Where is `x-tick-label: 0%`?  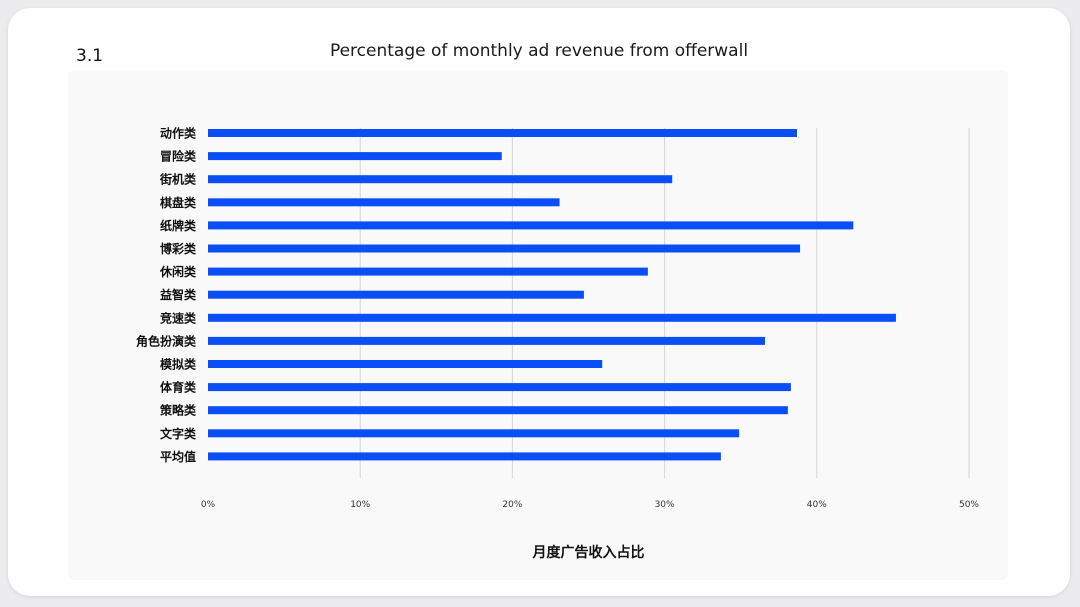
x-tick-label: 0% is located at coordinates (208, 505).